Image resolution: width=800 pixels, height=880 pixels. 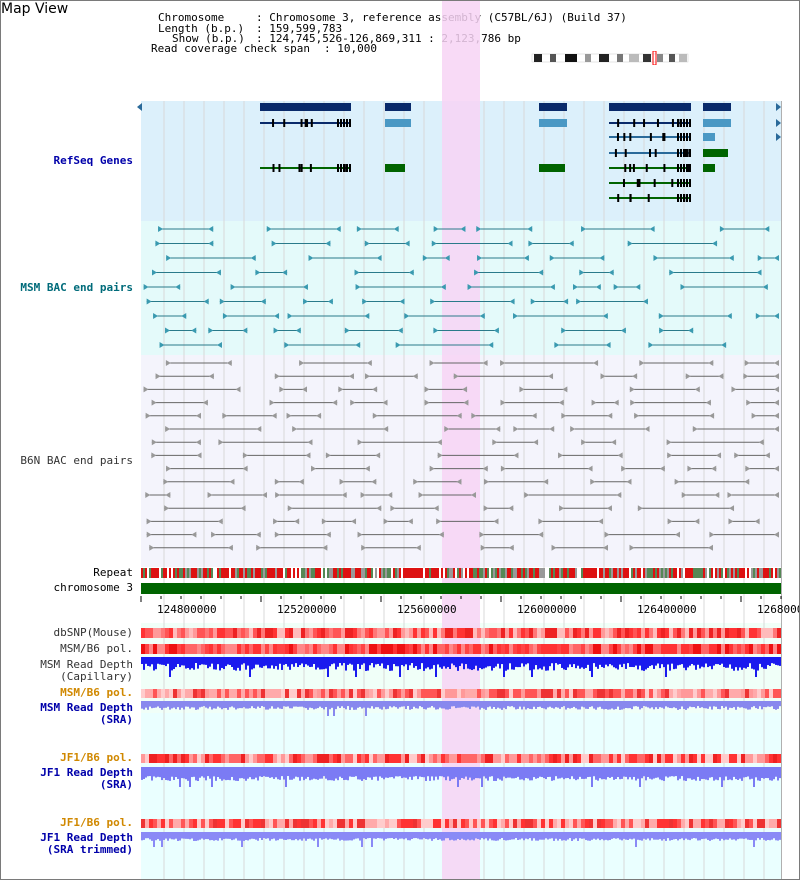 I want to click on track-label-msm-b6-pol: MSM/B6 pol., so click(x=96, y=648).